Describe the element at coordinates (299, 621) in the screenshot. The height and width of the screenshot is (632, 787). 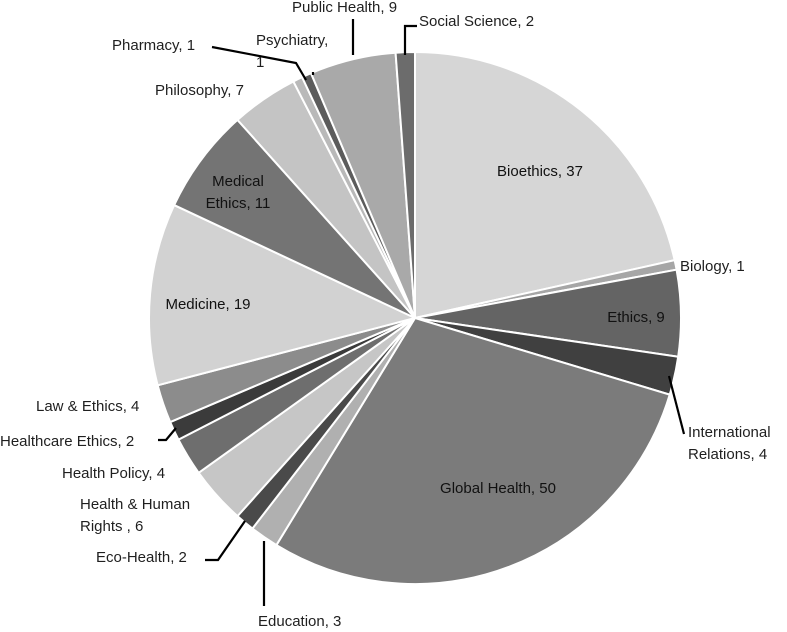
I see `data-label-education: Education, 3` at that location.